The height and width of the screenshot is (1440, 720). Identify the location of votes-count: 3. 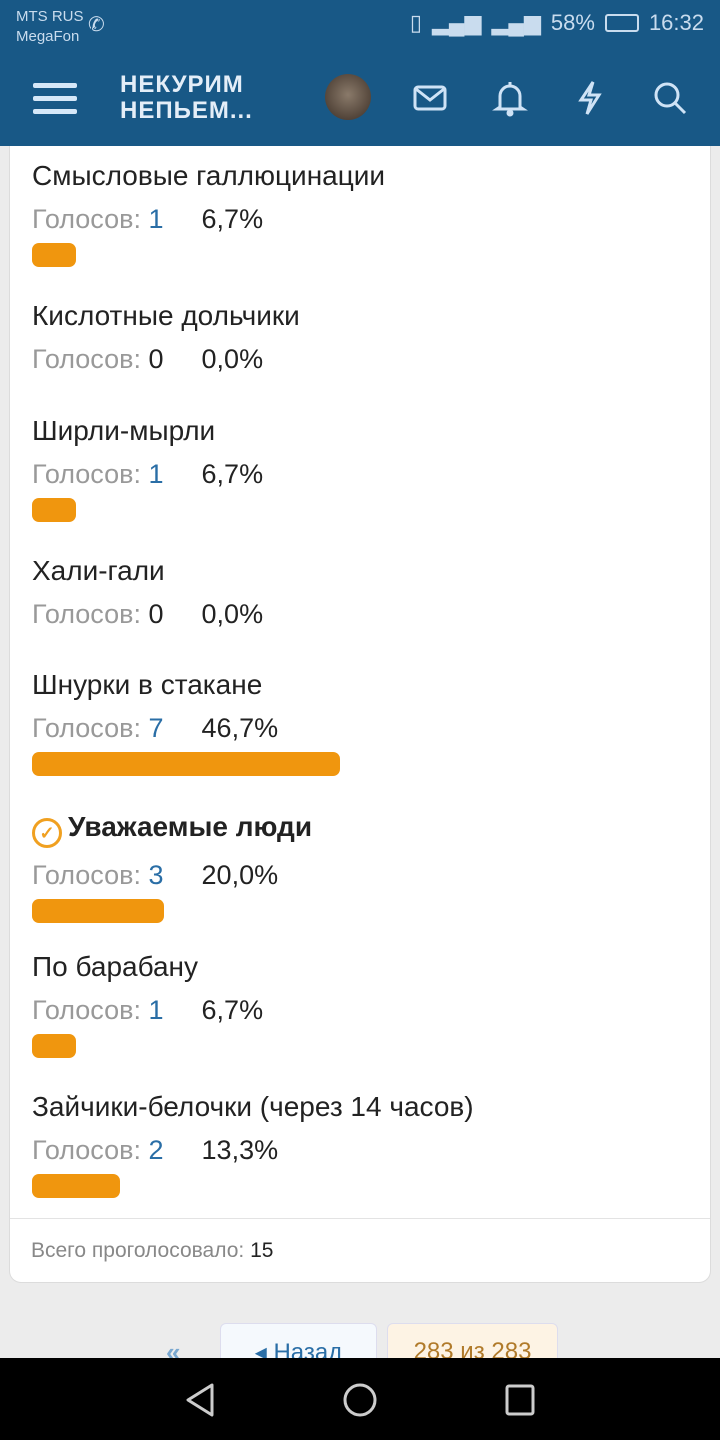
(156, 875).